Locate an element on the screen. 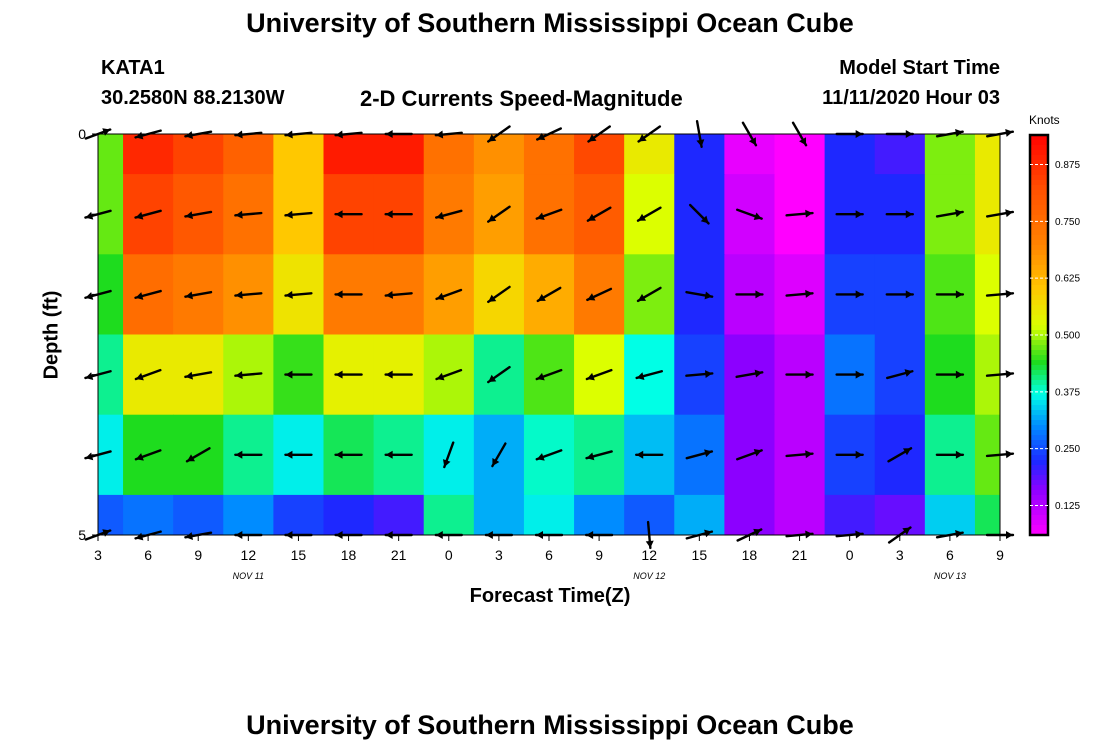 Image resolution: width=1100 pixels, height=750 pixels. x-tick-label: 3 is located at coordinates (98, 555).